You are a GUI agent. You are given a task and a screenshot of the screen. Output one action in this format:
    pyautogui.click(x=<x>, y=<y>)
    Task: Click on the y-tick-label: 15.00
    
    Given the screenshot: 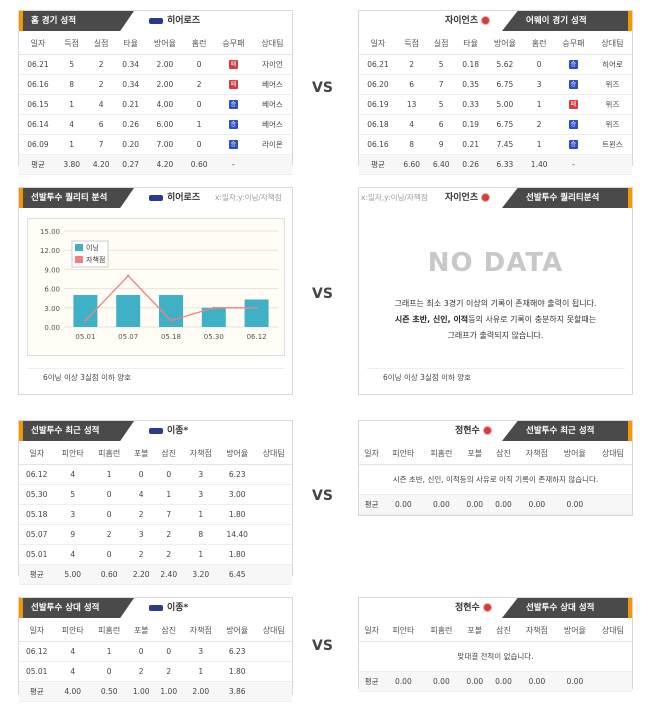 What is the action you would take?
    pyautogui.click(x=50, y=232)
    